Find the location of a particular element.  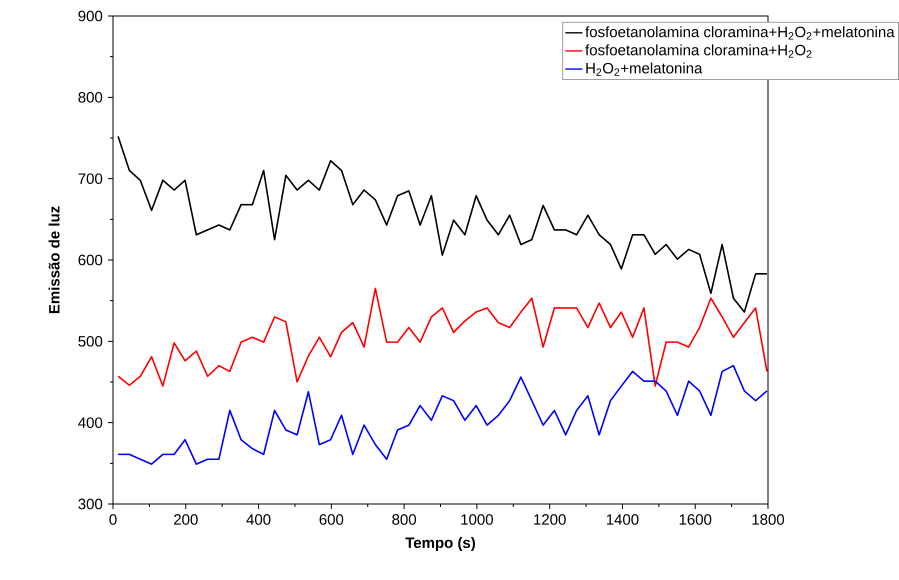

x-tick-label: 800 is located at coordinates (404, 519).